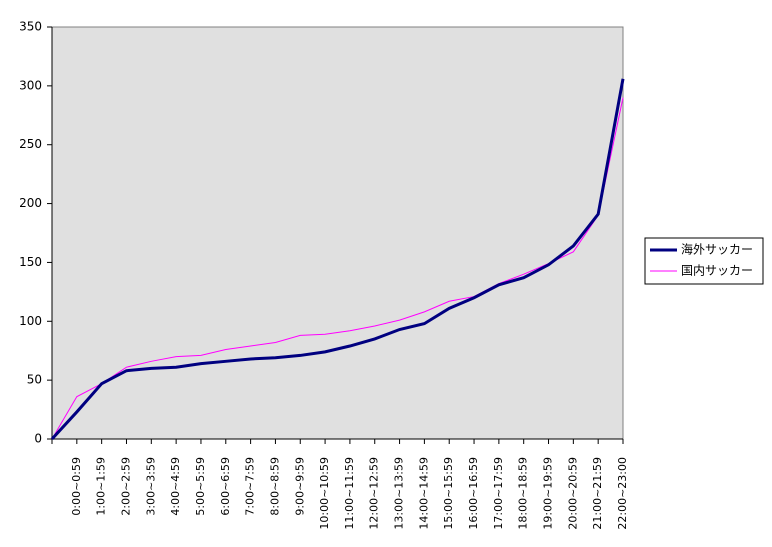 The image size is (772, 547). What do you see at coordinates (225, 486) in the screenshot?
I see `x-tick-label: 6:00~6:59` at bounding box center [225, 486].